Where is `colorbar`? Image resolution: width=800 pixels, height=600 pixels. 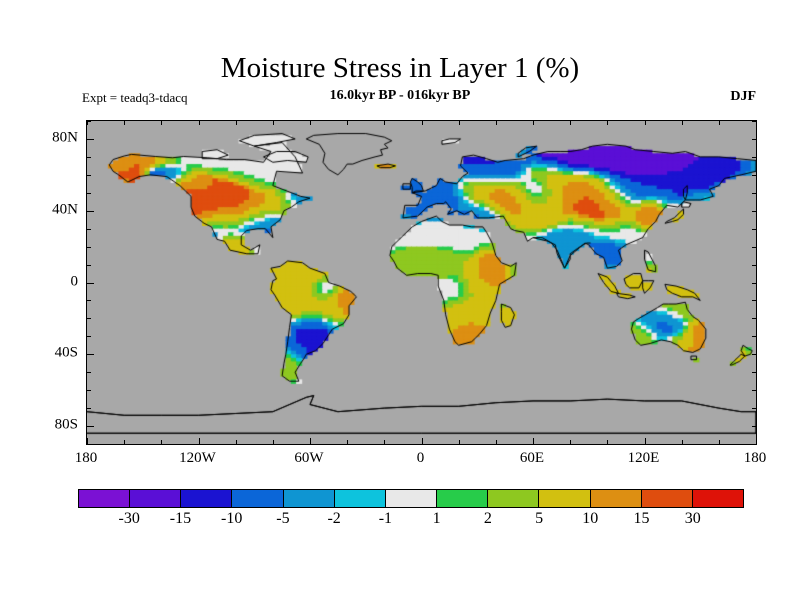 colorbar is located at coordinates (411, 498).